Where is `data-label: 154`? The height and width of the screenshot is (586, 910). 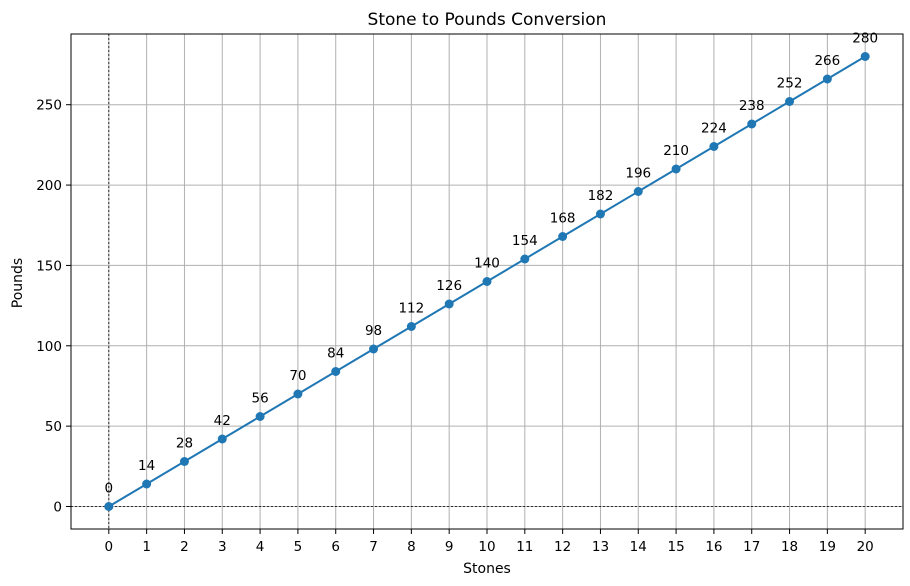 data-label: 154 is located at coordinates (525, 241).